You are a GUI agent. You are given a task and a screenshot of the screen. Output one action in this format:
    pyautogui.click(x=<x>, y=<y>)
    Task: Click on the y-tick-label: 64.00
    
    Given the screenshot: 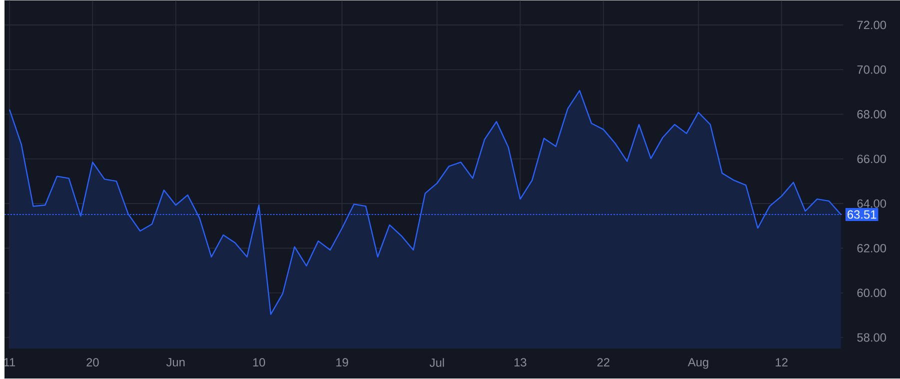 What is the action you would take?
    pyautogui.click(x=871, y=204)
    